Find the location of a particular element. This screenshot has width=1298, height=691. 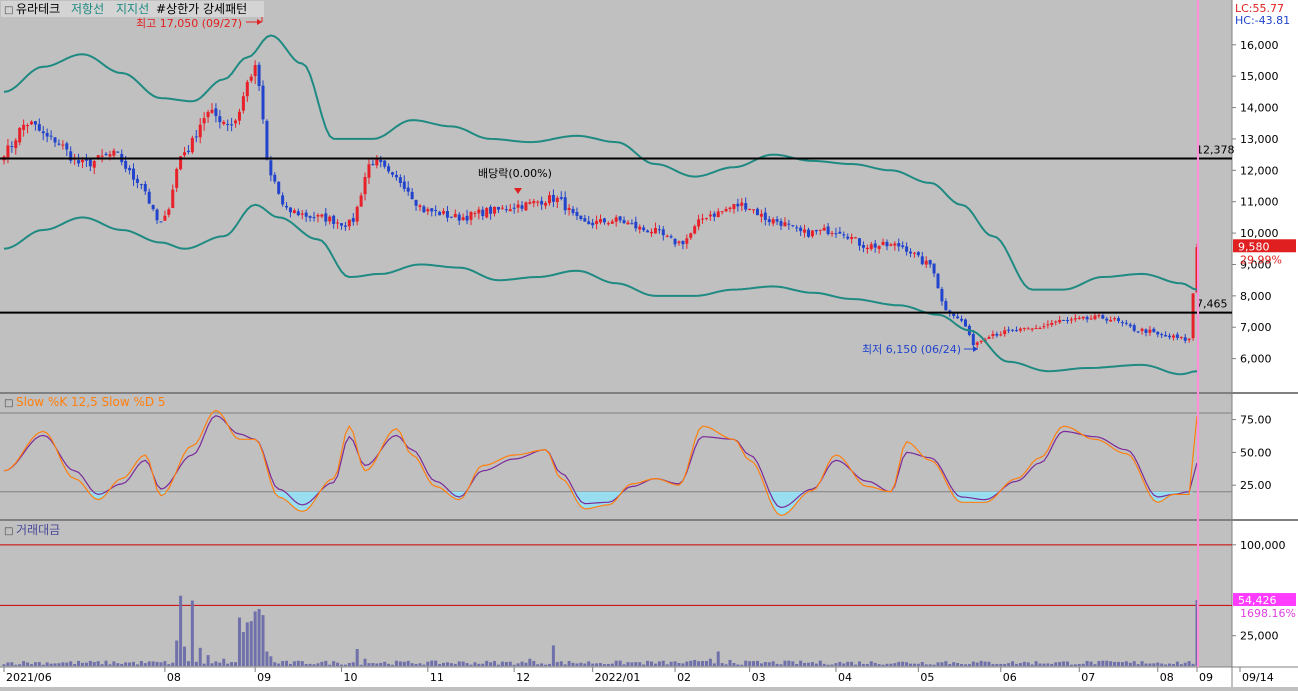

stoch-y-tick-label: 25.00 is located at coordinates (1256, 485).